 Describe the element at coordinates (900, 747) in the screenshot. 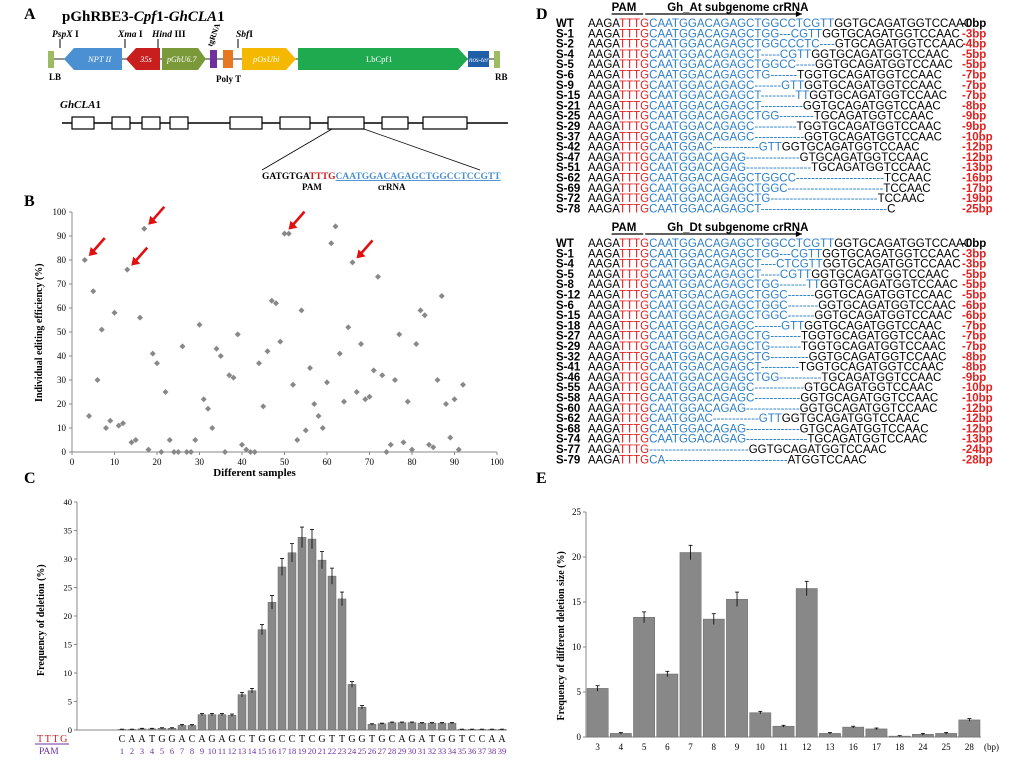

I see `e-category-label: 18` at that location.